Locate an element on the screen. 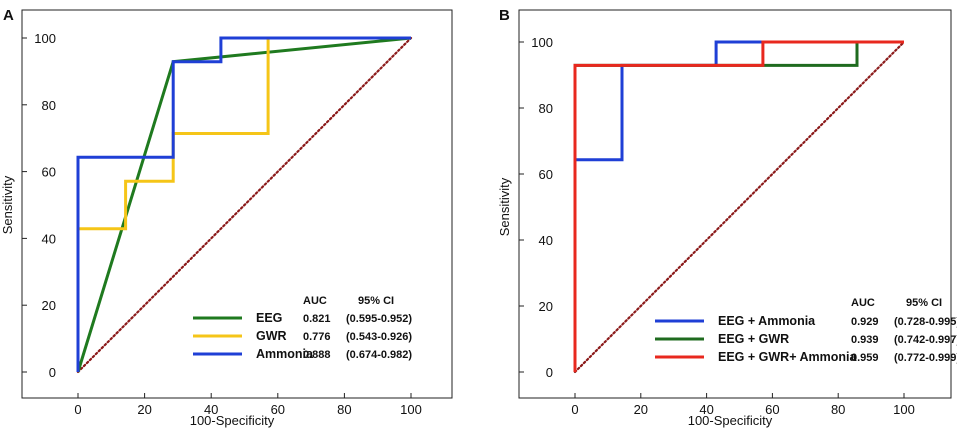  legend-label-ammonia: Ammonia is located at coordinates (285, 354).